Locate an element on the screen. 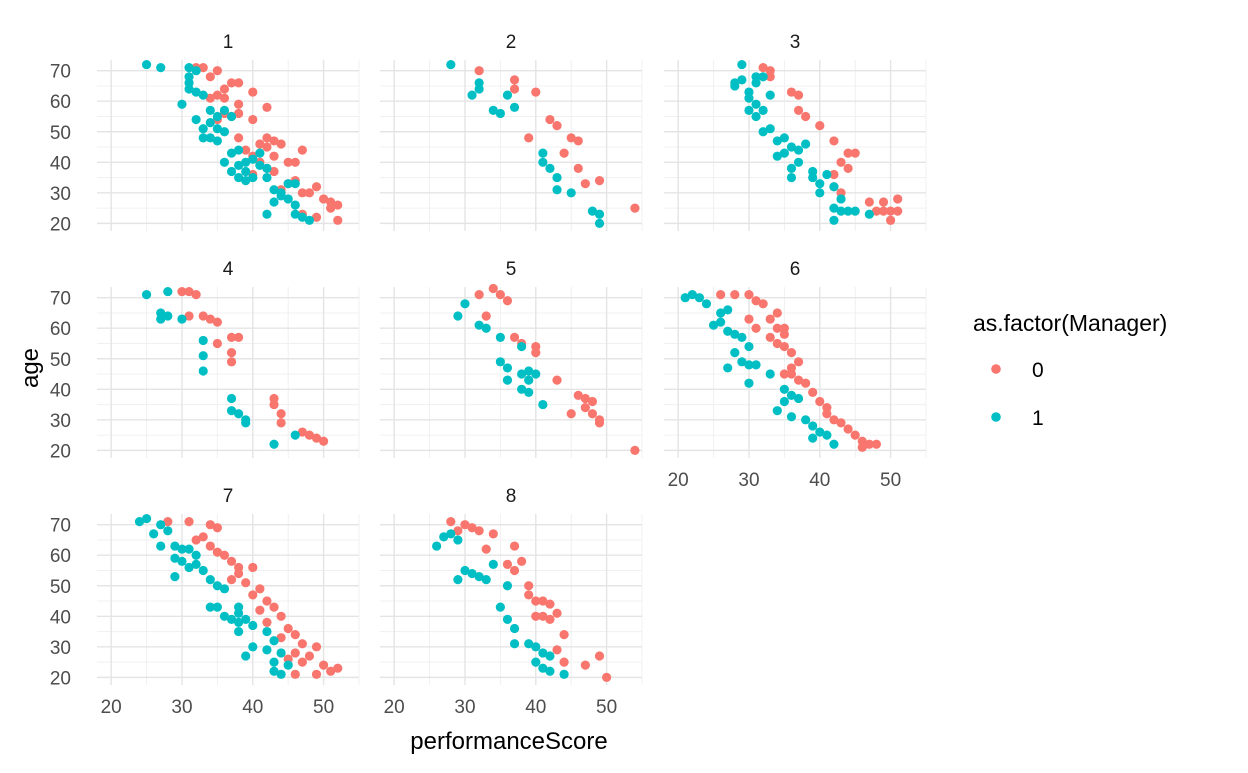 The image size is (1248, 773). facet-label: 6 is located at coordinates (795, 269).